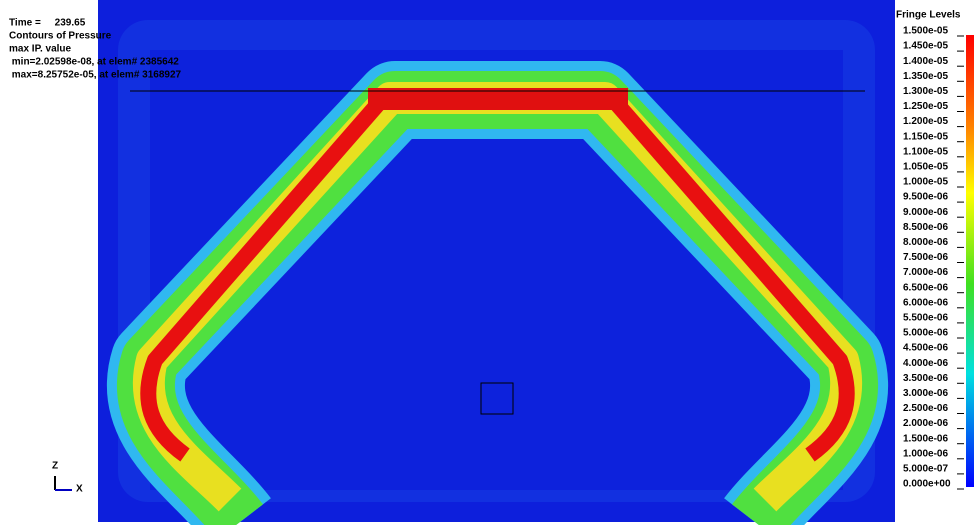 The height and width of the screenshot is (530, 976). Describe the element at coordinates (925, 423) in the screenshot. I see `fringe-level: 2.000e-06` at that location.